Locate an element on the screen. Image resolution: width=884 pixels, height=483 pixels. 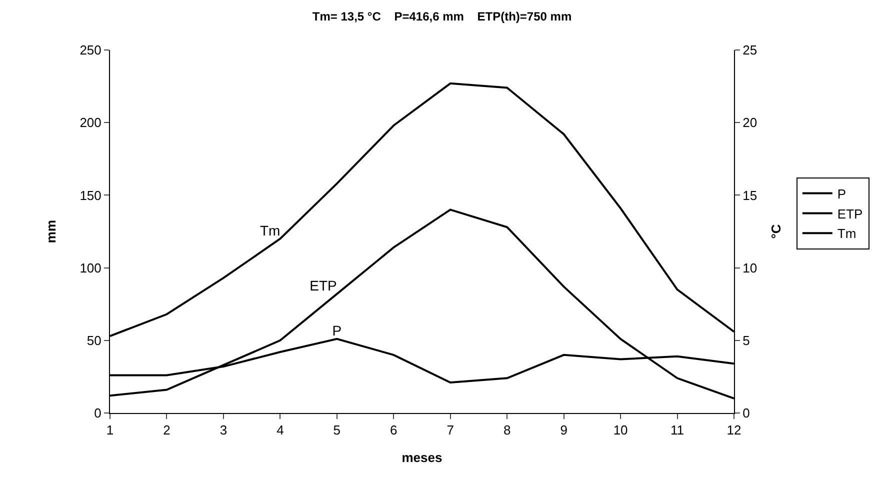
x-tick-label: 1 is located at coordinates (110, 430).